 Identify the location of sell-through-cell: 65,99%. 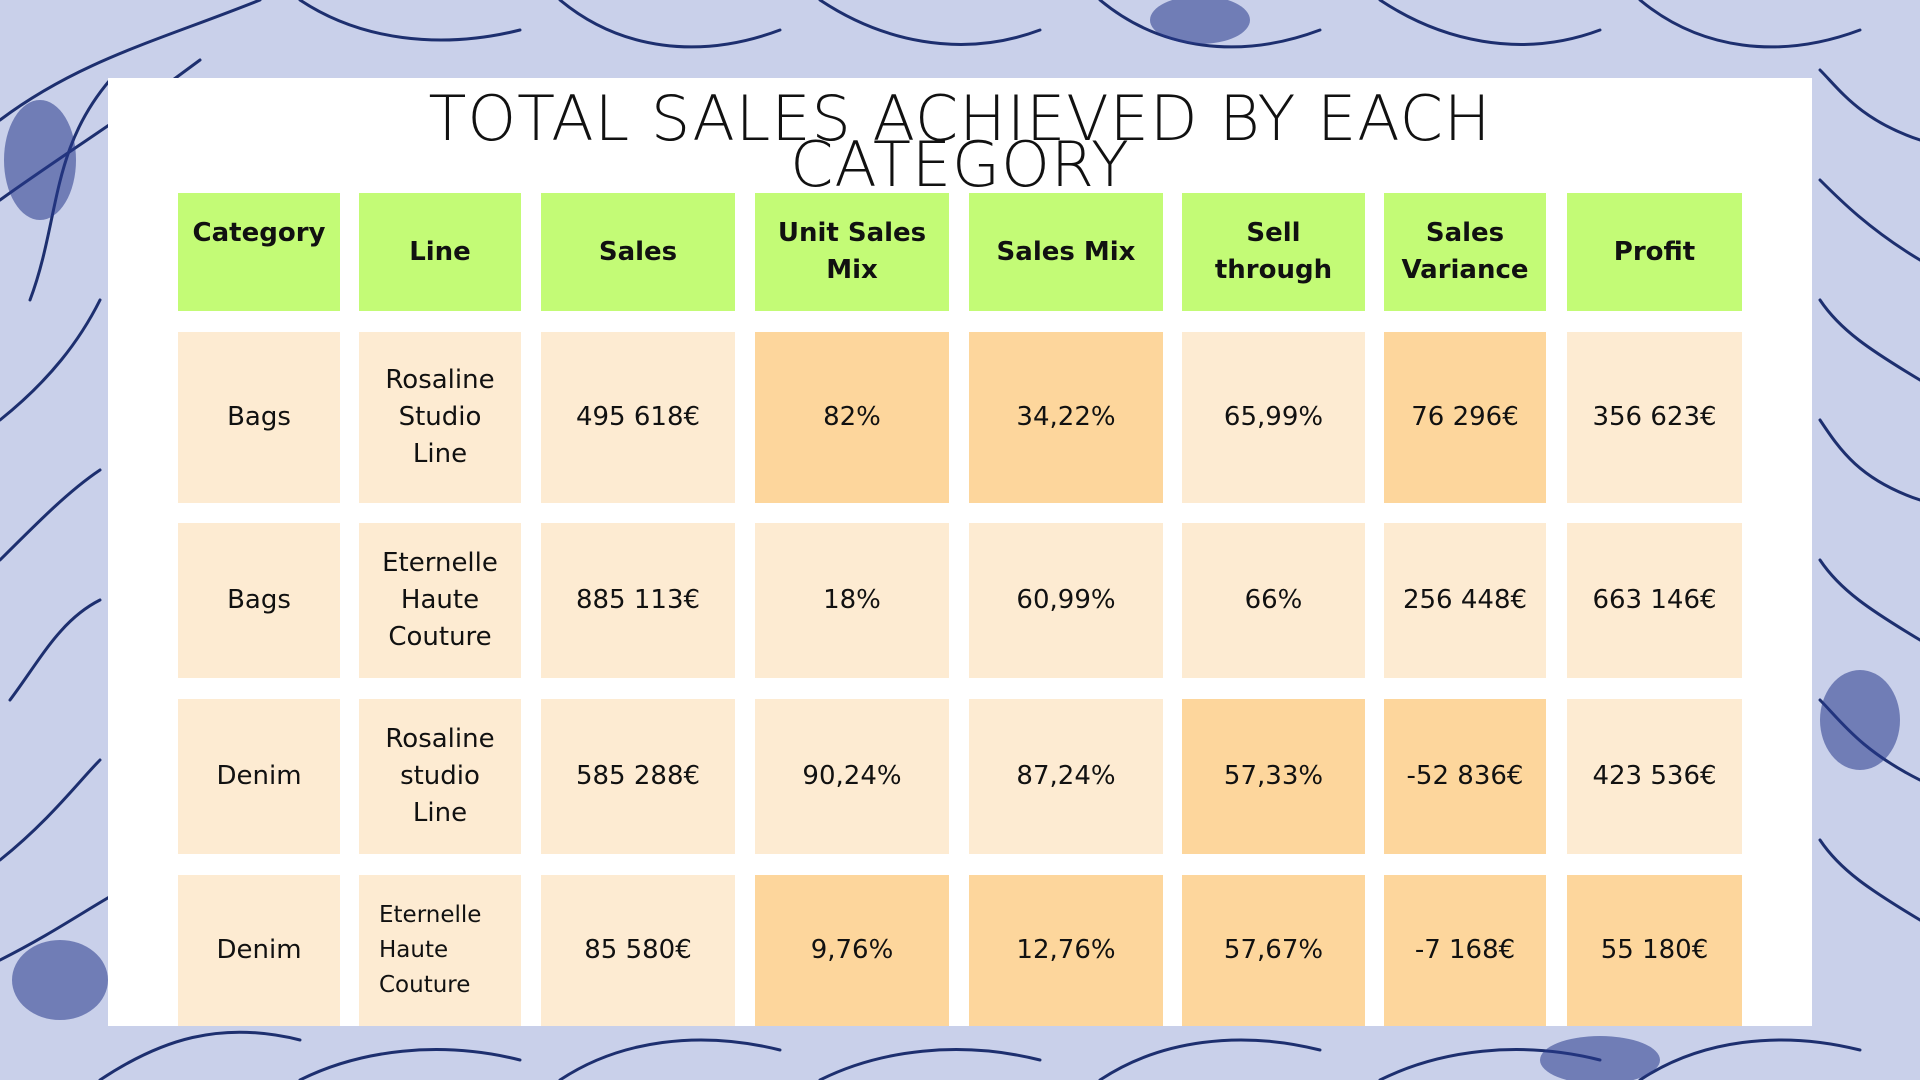
(1273, 417).